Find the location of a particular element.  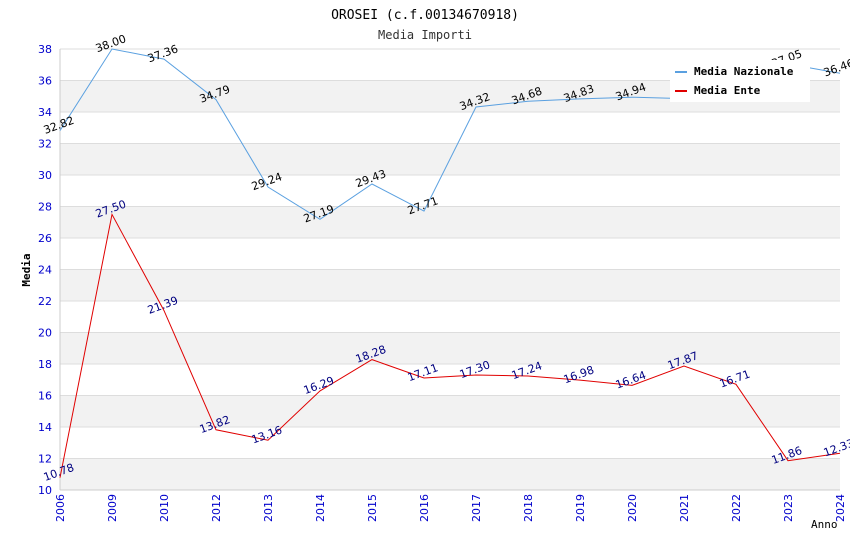

x-tick-label: 2015 is located at coordinates (372, 508).